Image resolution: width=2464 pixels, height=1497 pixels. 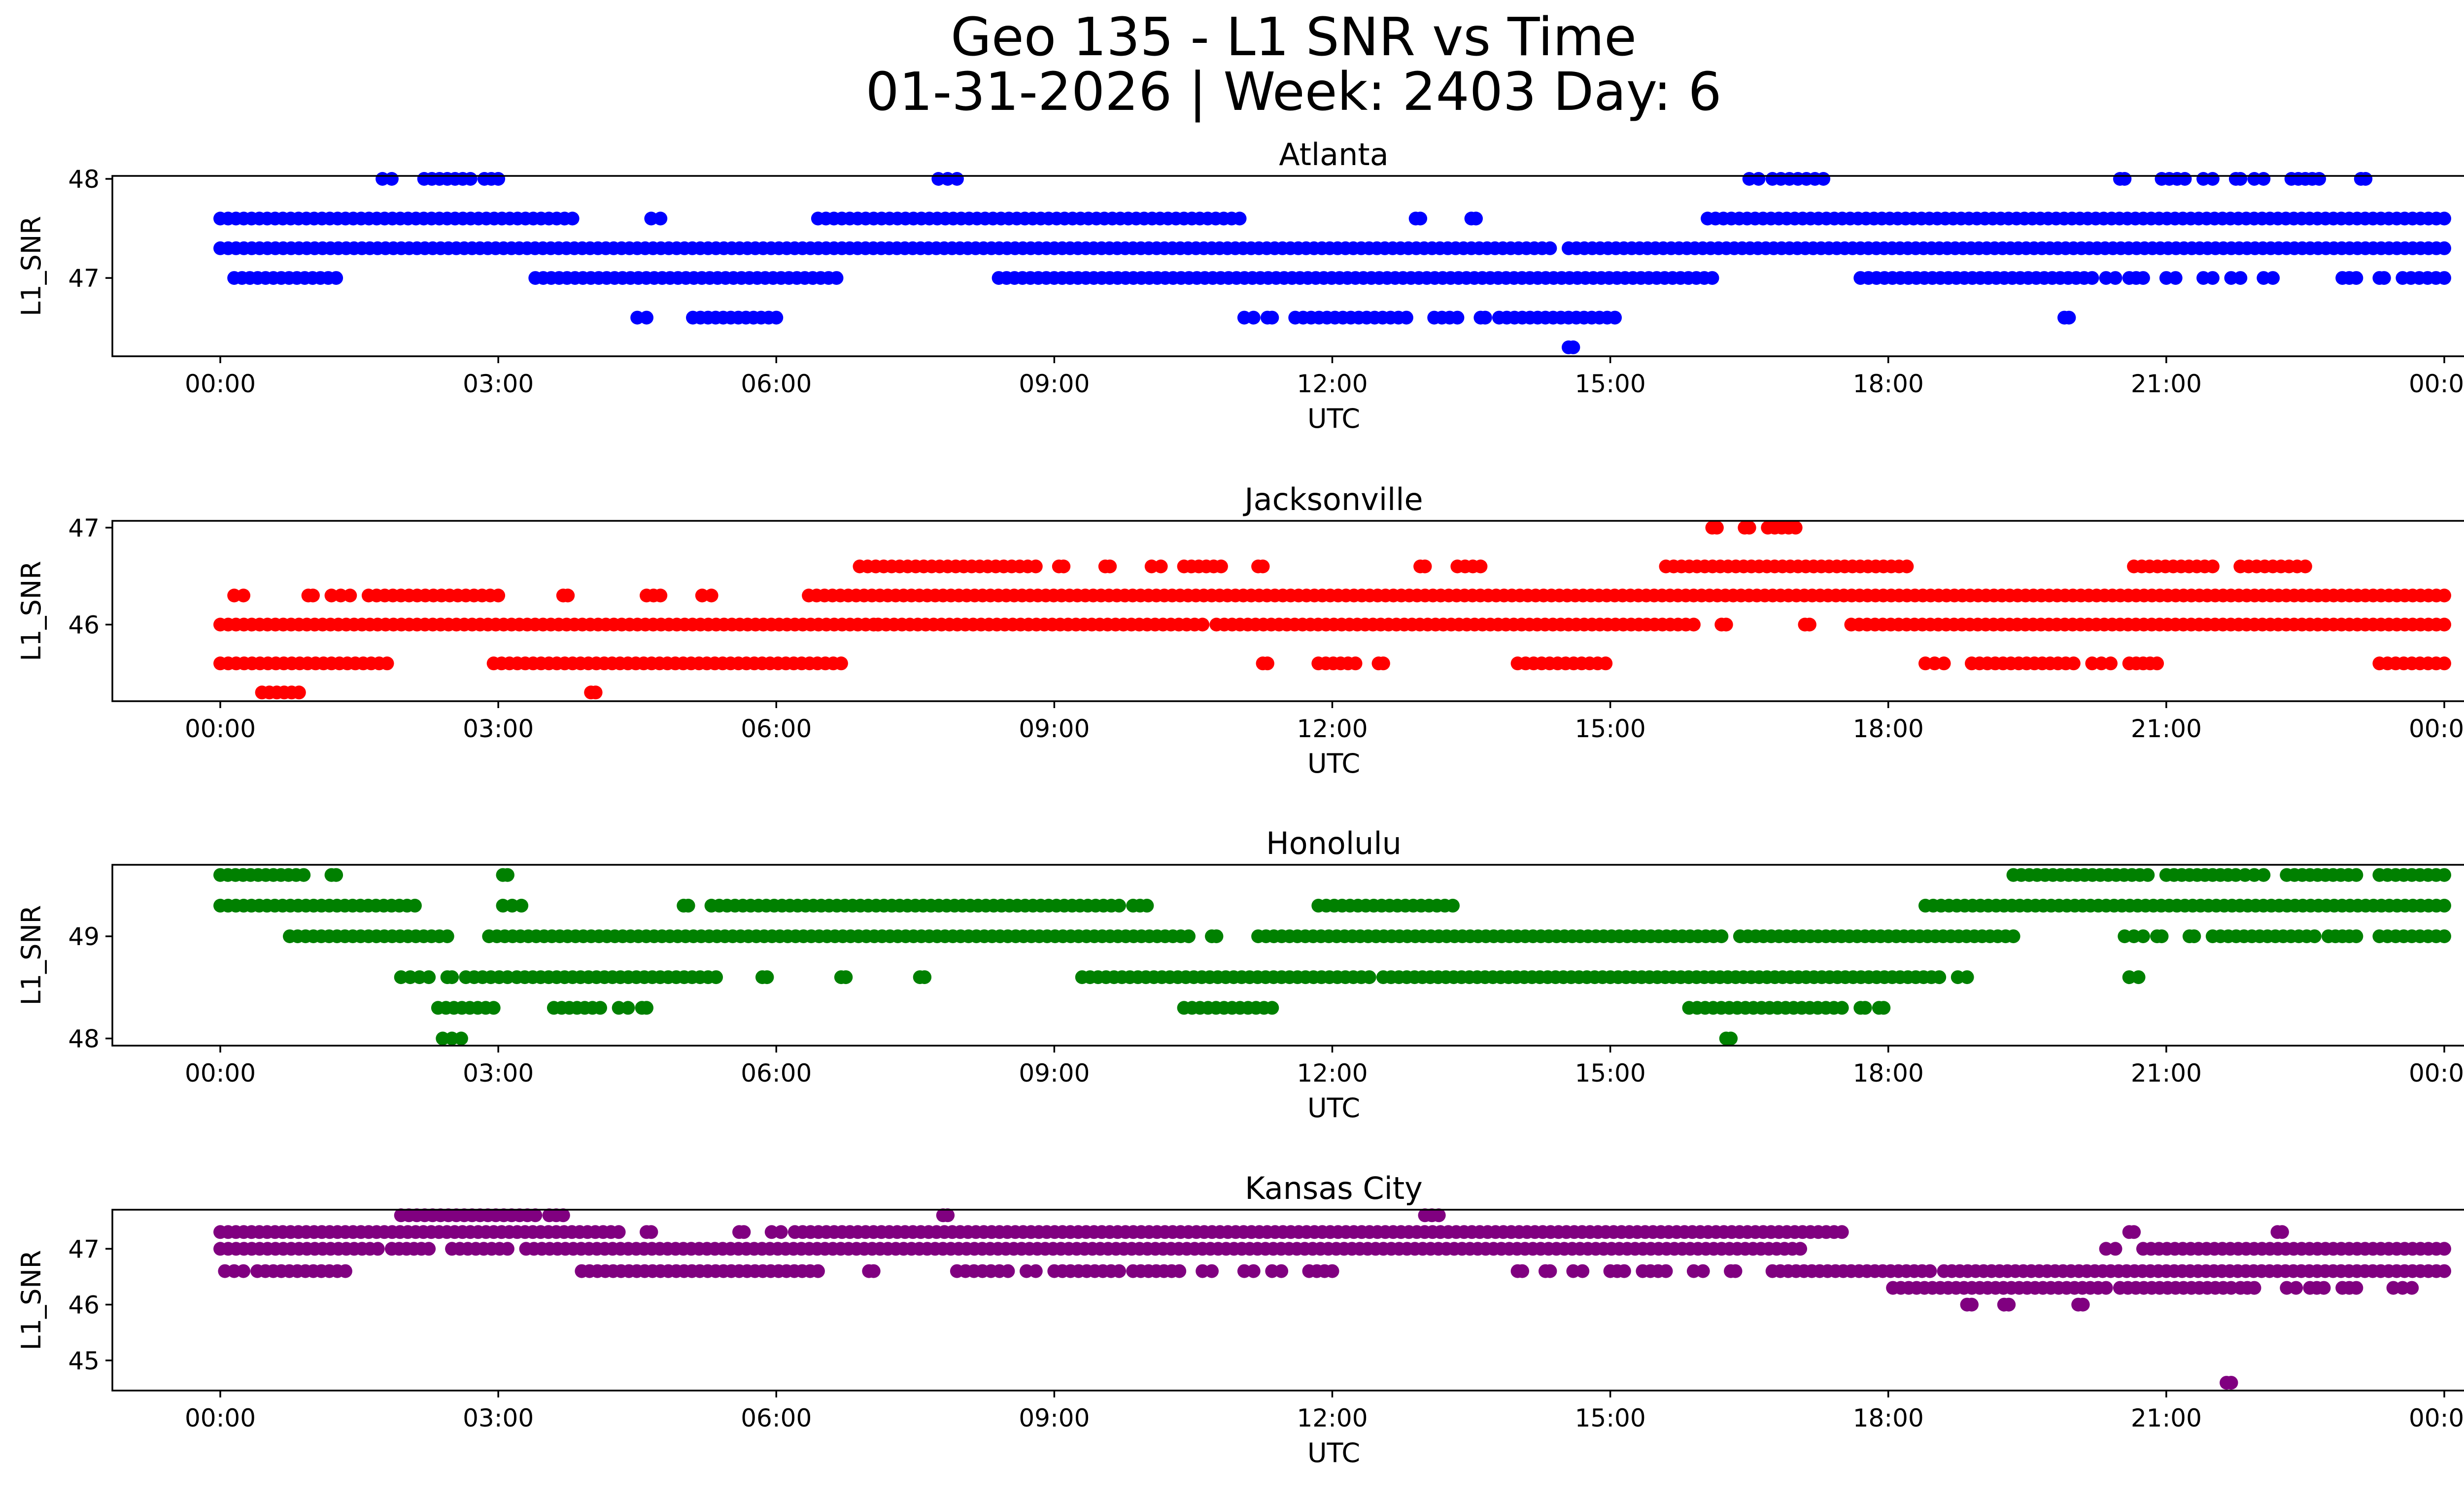 I want to click on x-tick-label: 12:00, so click(x=1332, y=384).